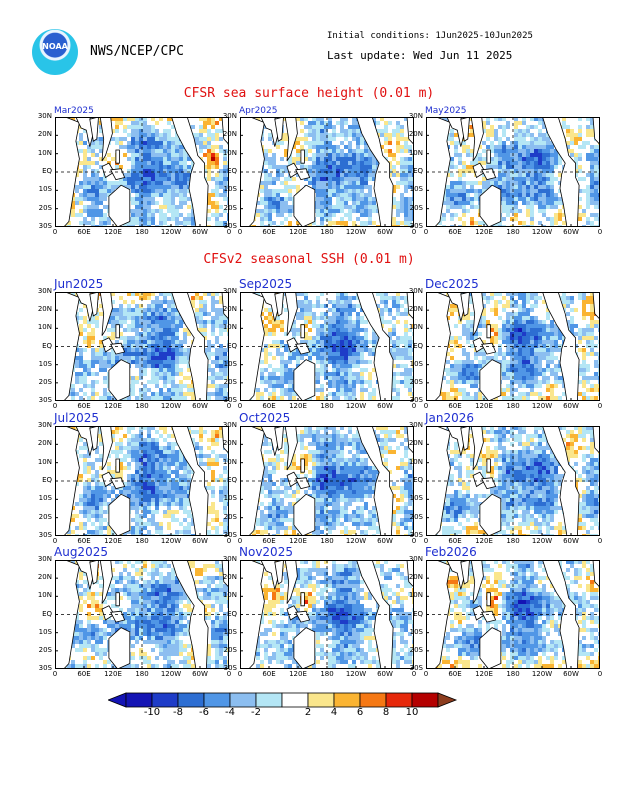  Describe the element at coordinates (200, 232) in the screenshot. I see `lon-tick-label: 60W` at that location.